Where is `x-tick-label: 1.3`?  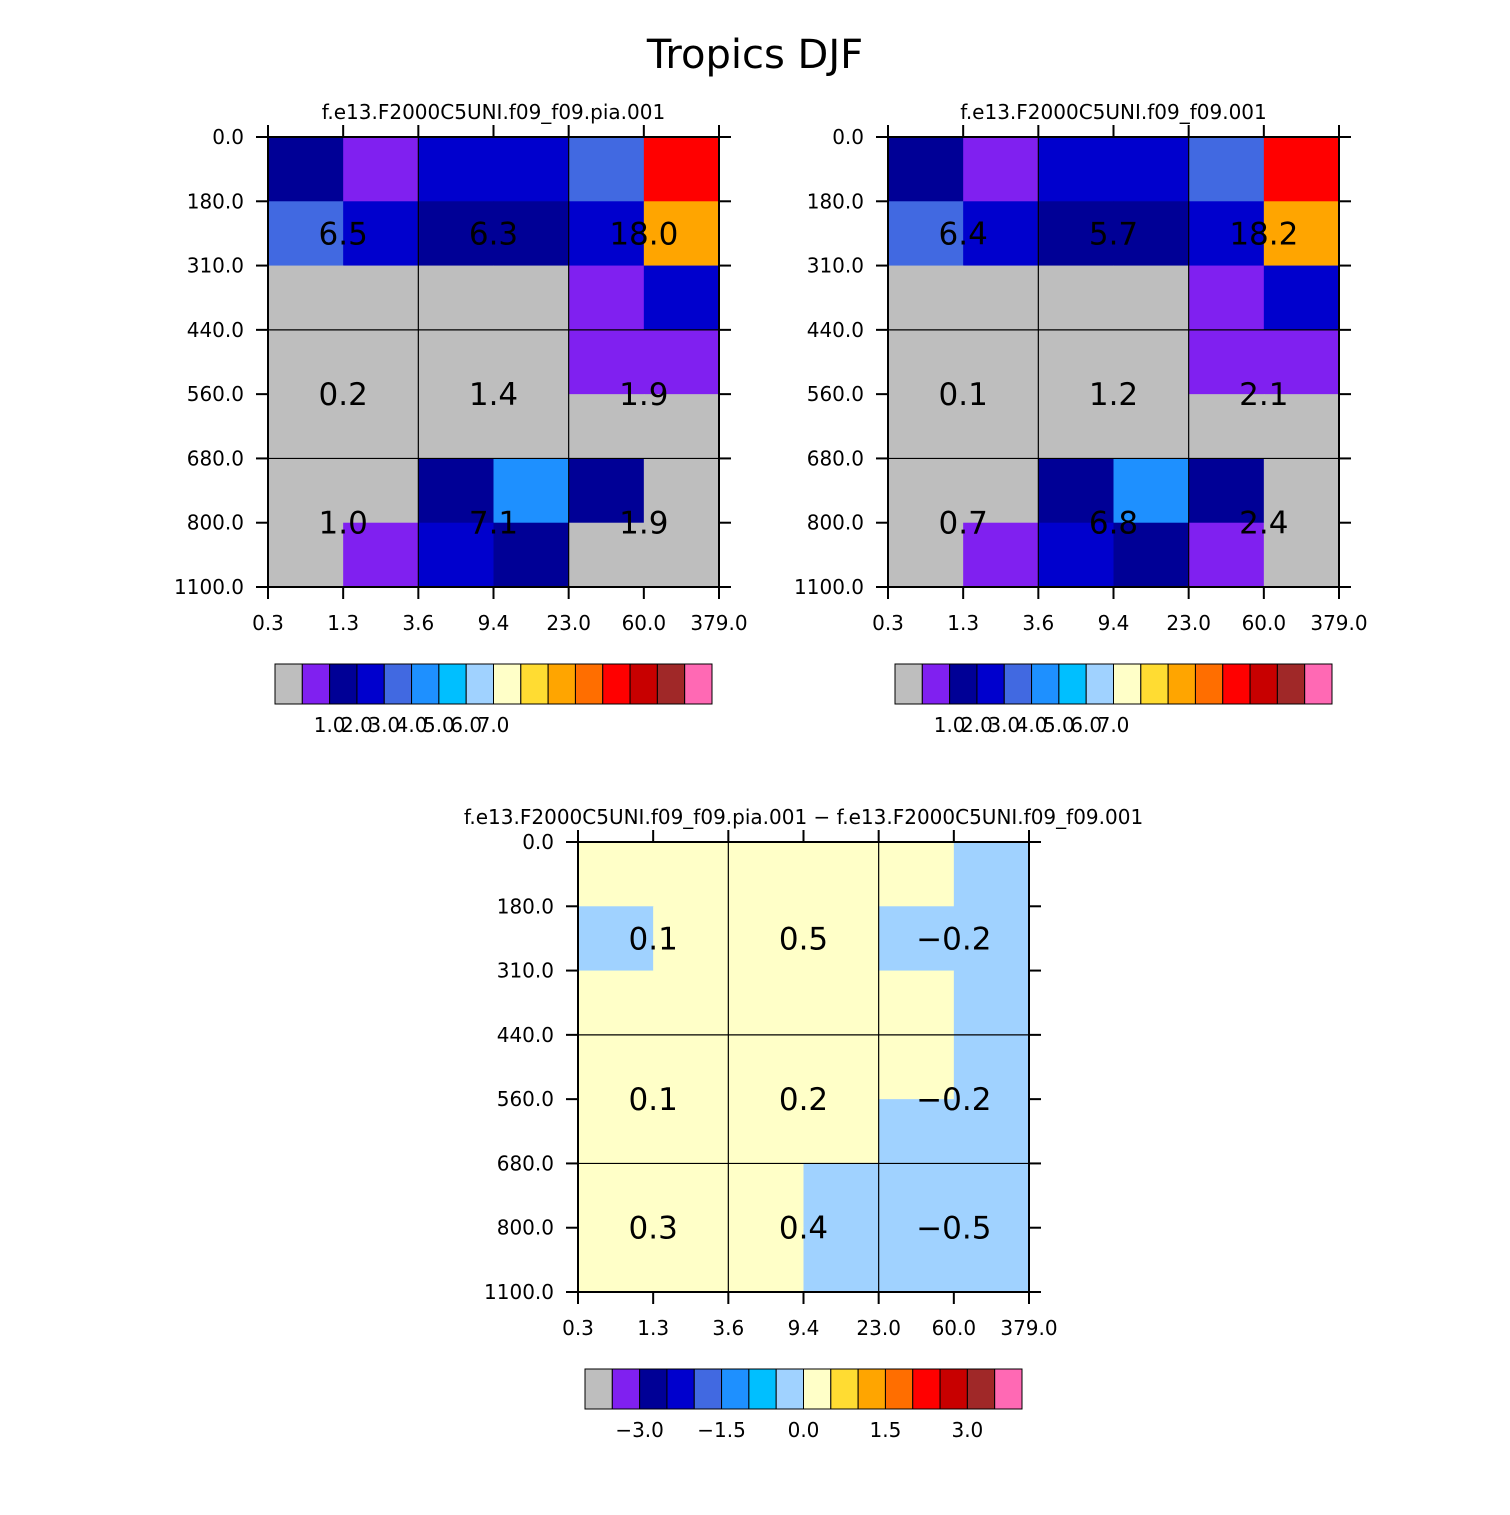 x-tick-label: 1.3 is located at coordinates (963, 623).